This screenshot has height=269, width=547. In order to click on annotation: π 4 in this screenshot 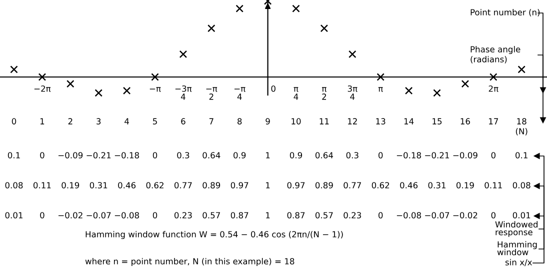, I will do `click(296, 93)`.